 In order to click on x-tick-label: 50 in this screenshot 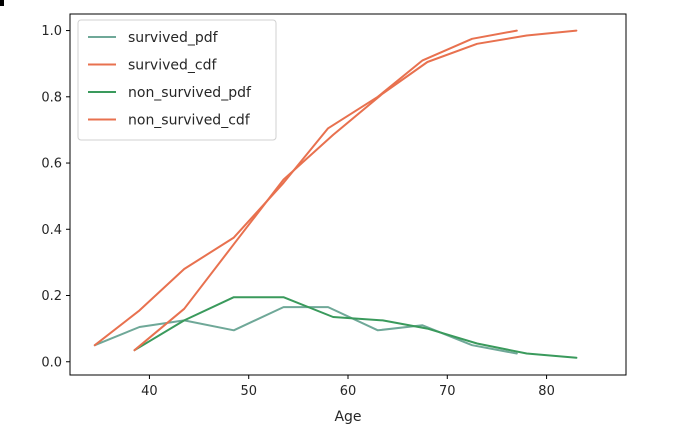, I will do `click(248, 391)`.